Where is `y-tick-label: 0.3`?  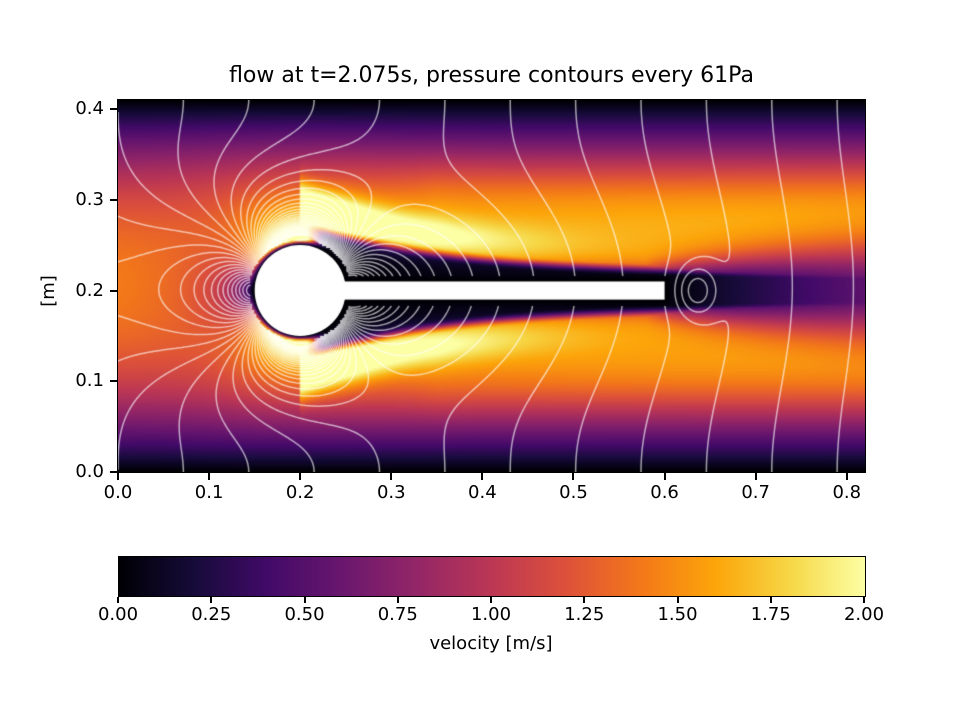
y-tick-label: 0.3 is located at coordinates (89, 199).